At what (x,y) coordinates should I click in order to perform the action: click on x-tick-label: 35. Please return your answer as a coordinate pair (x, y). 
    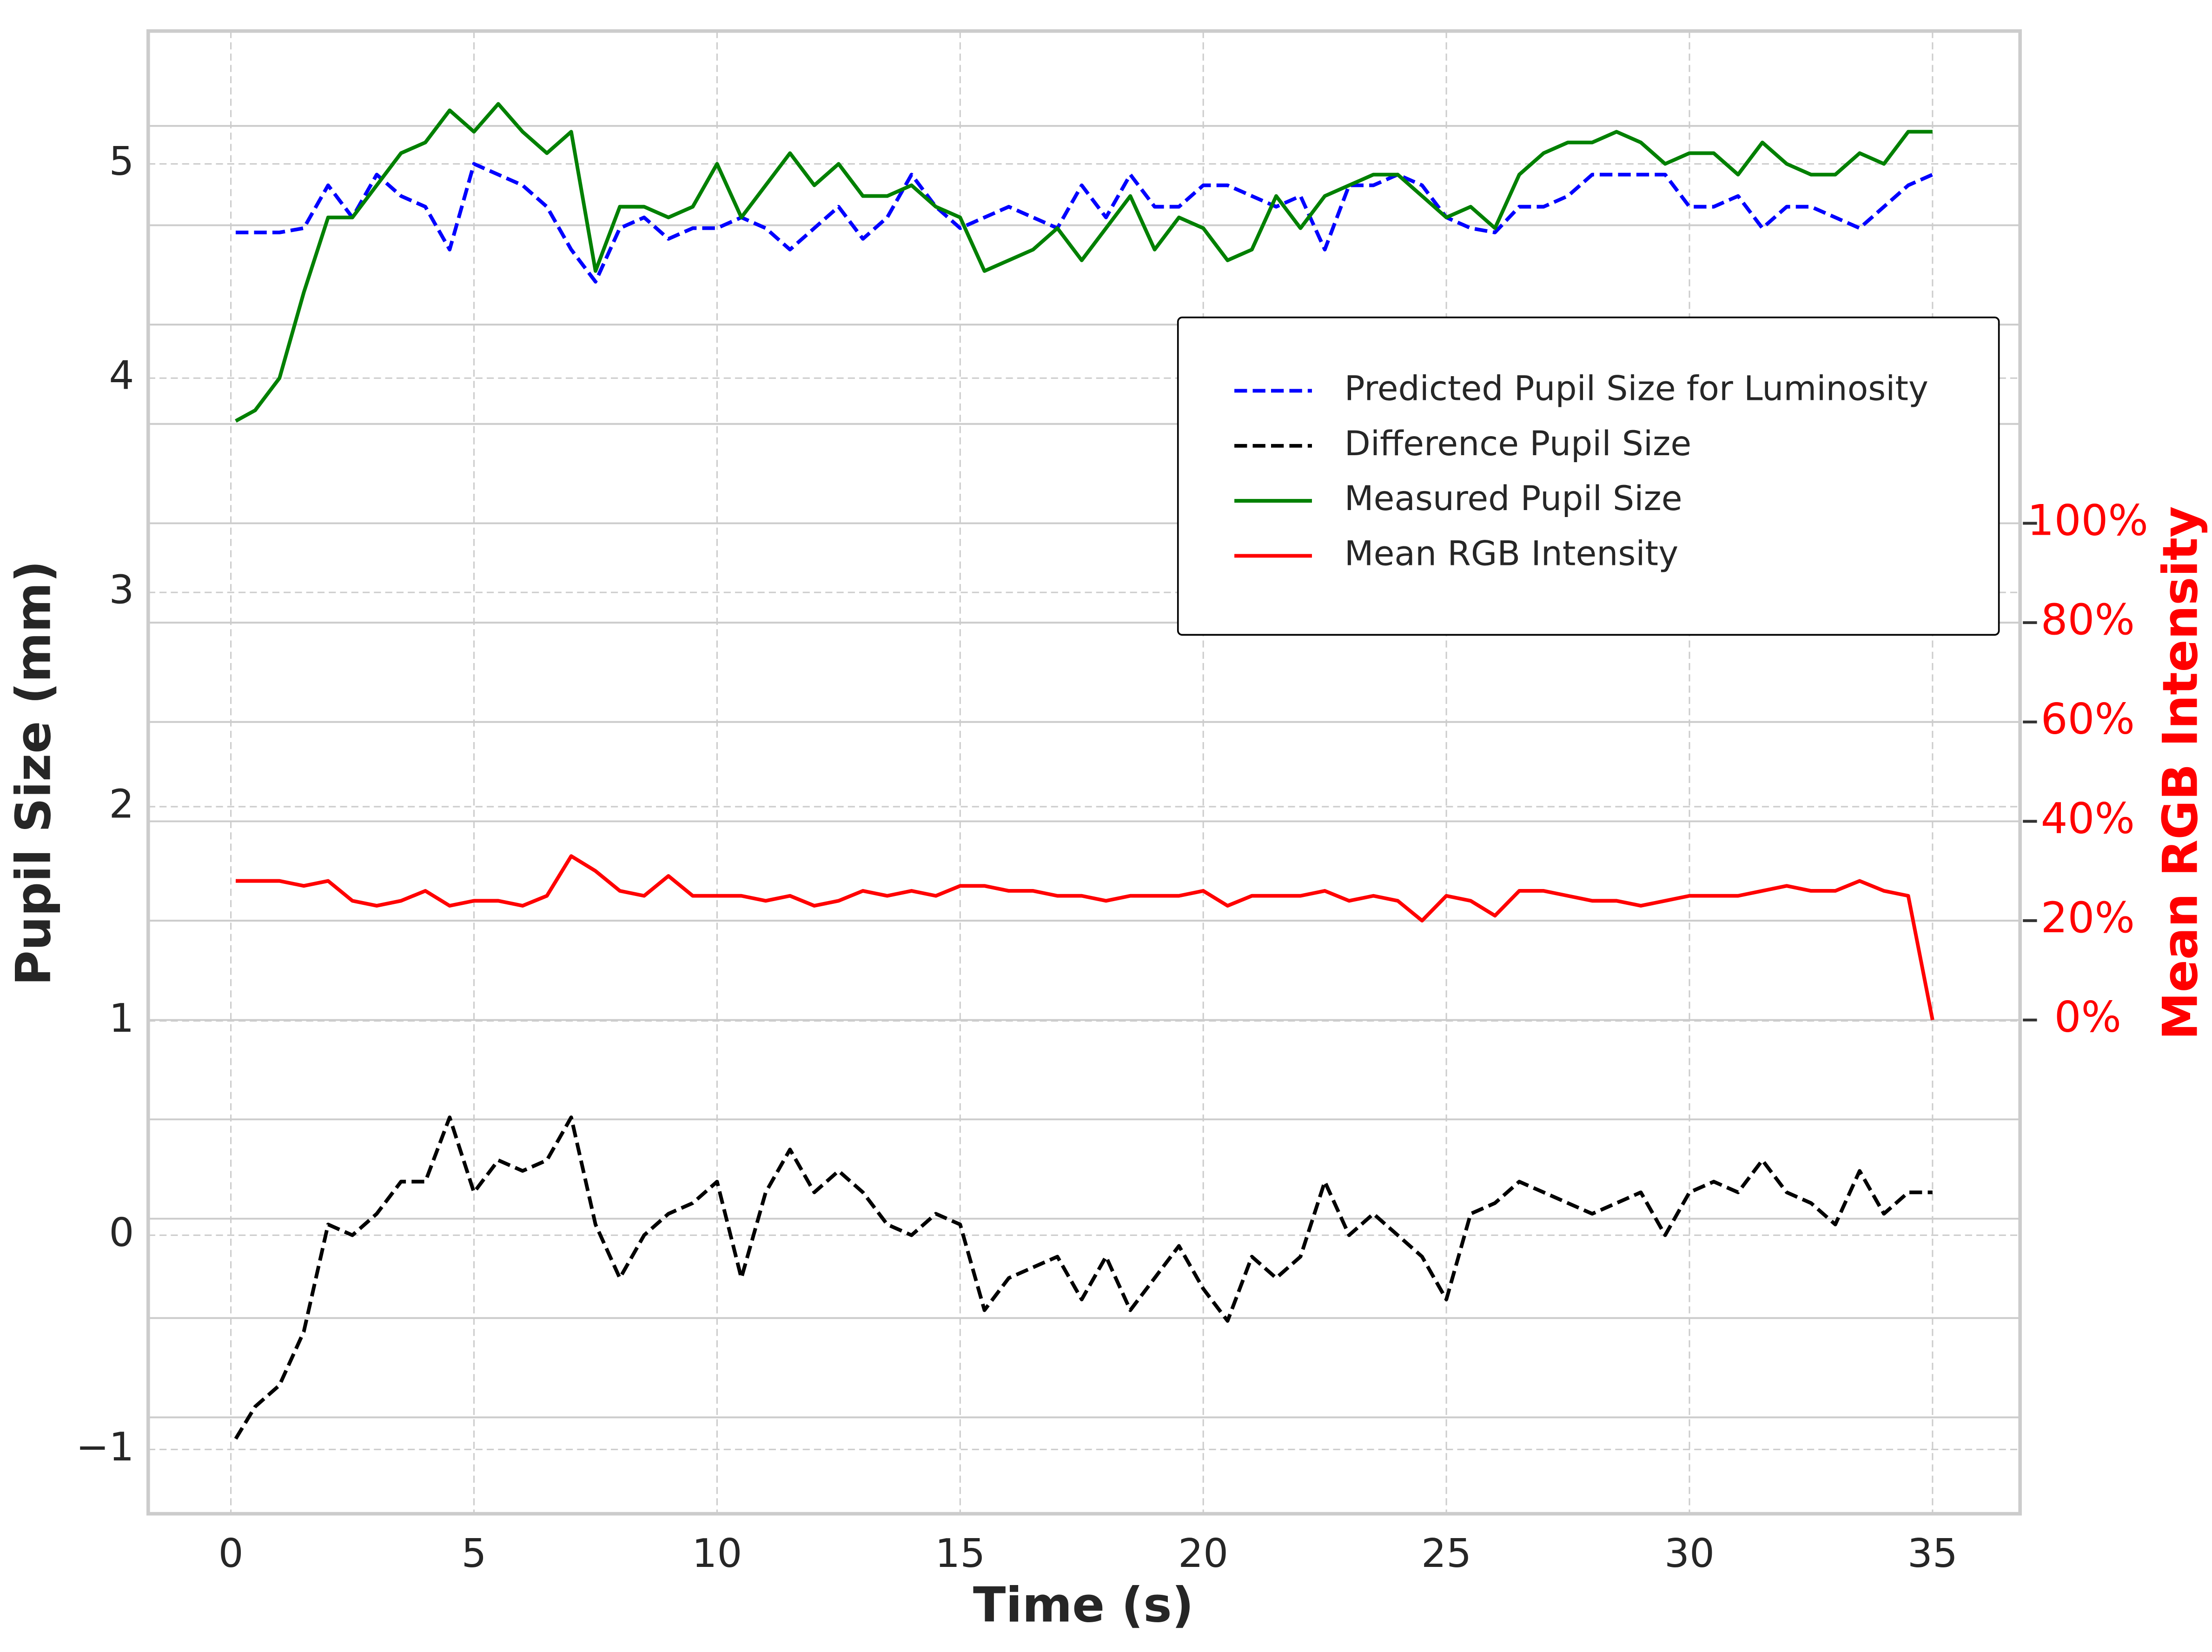
    Looking at the image, I should click on (1932, 1554).